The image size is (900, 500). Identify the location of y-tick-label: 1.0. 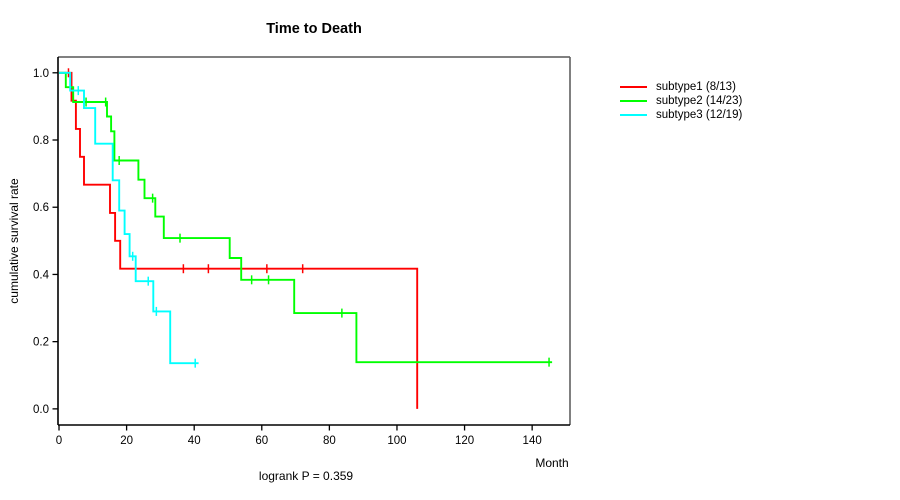
(41, 74).